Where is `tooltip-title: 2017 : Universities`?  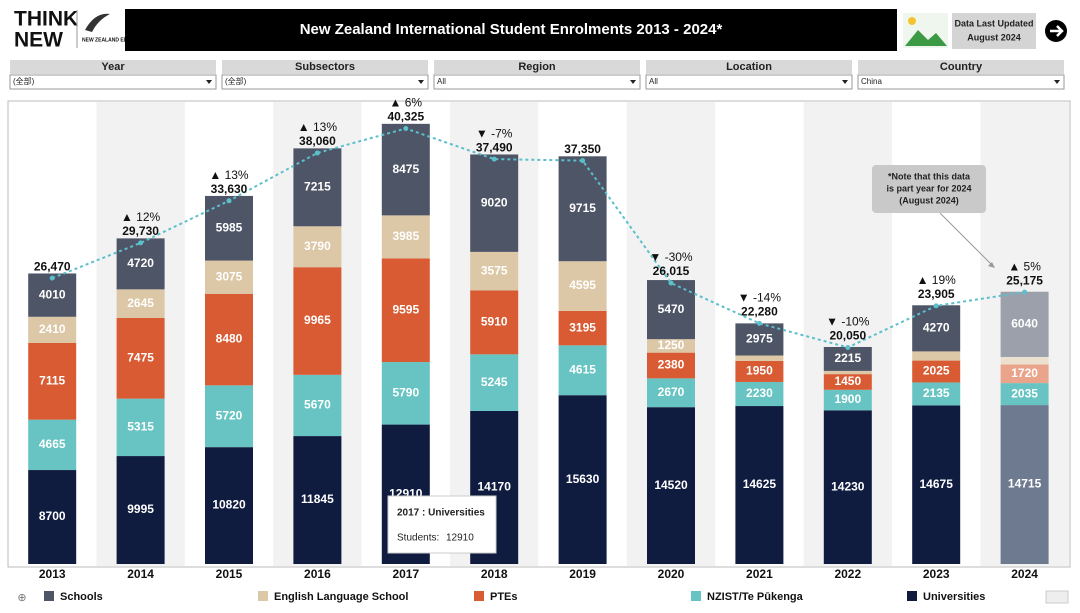 tooltip-title: 2017 : Universities is located at coordinates (441, 513).